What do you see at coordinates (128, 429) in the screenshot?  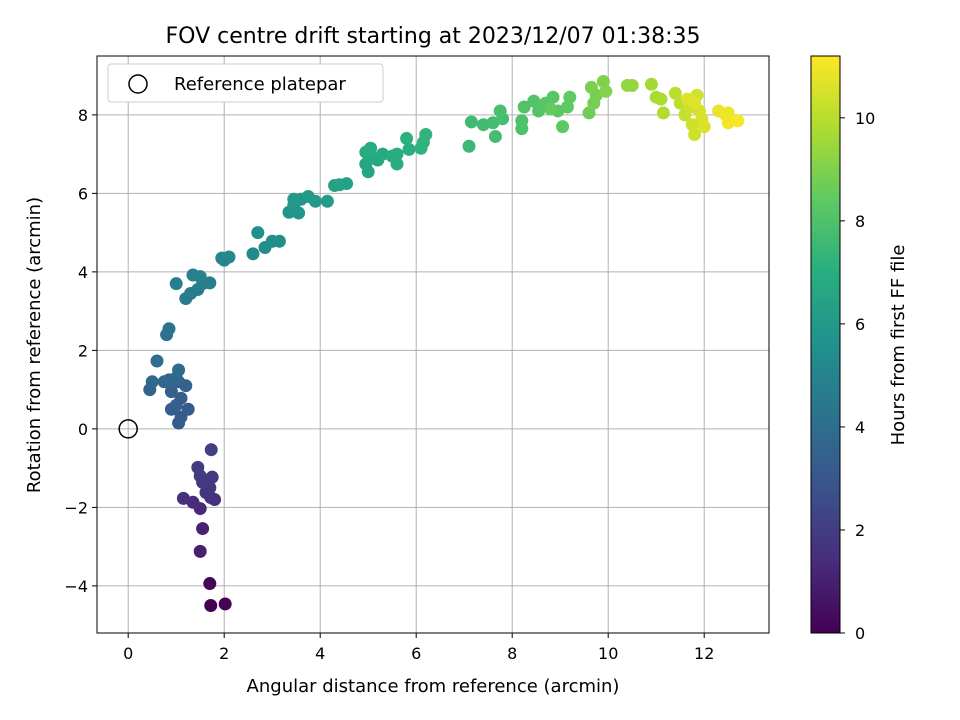 I see `reference-marker` at bounding box center [128, 429].